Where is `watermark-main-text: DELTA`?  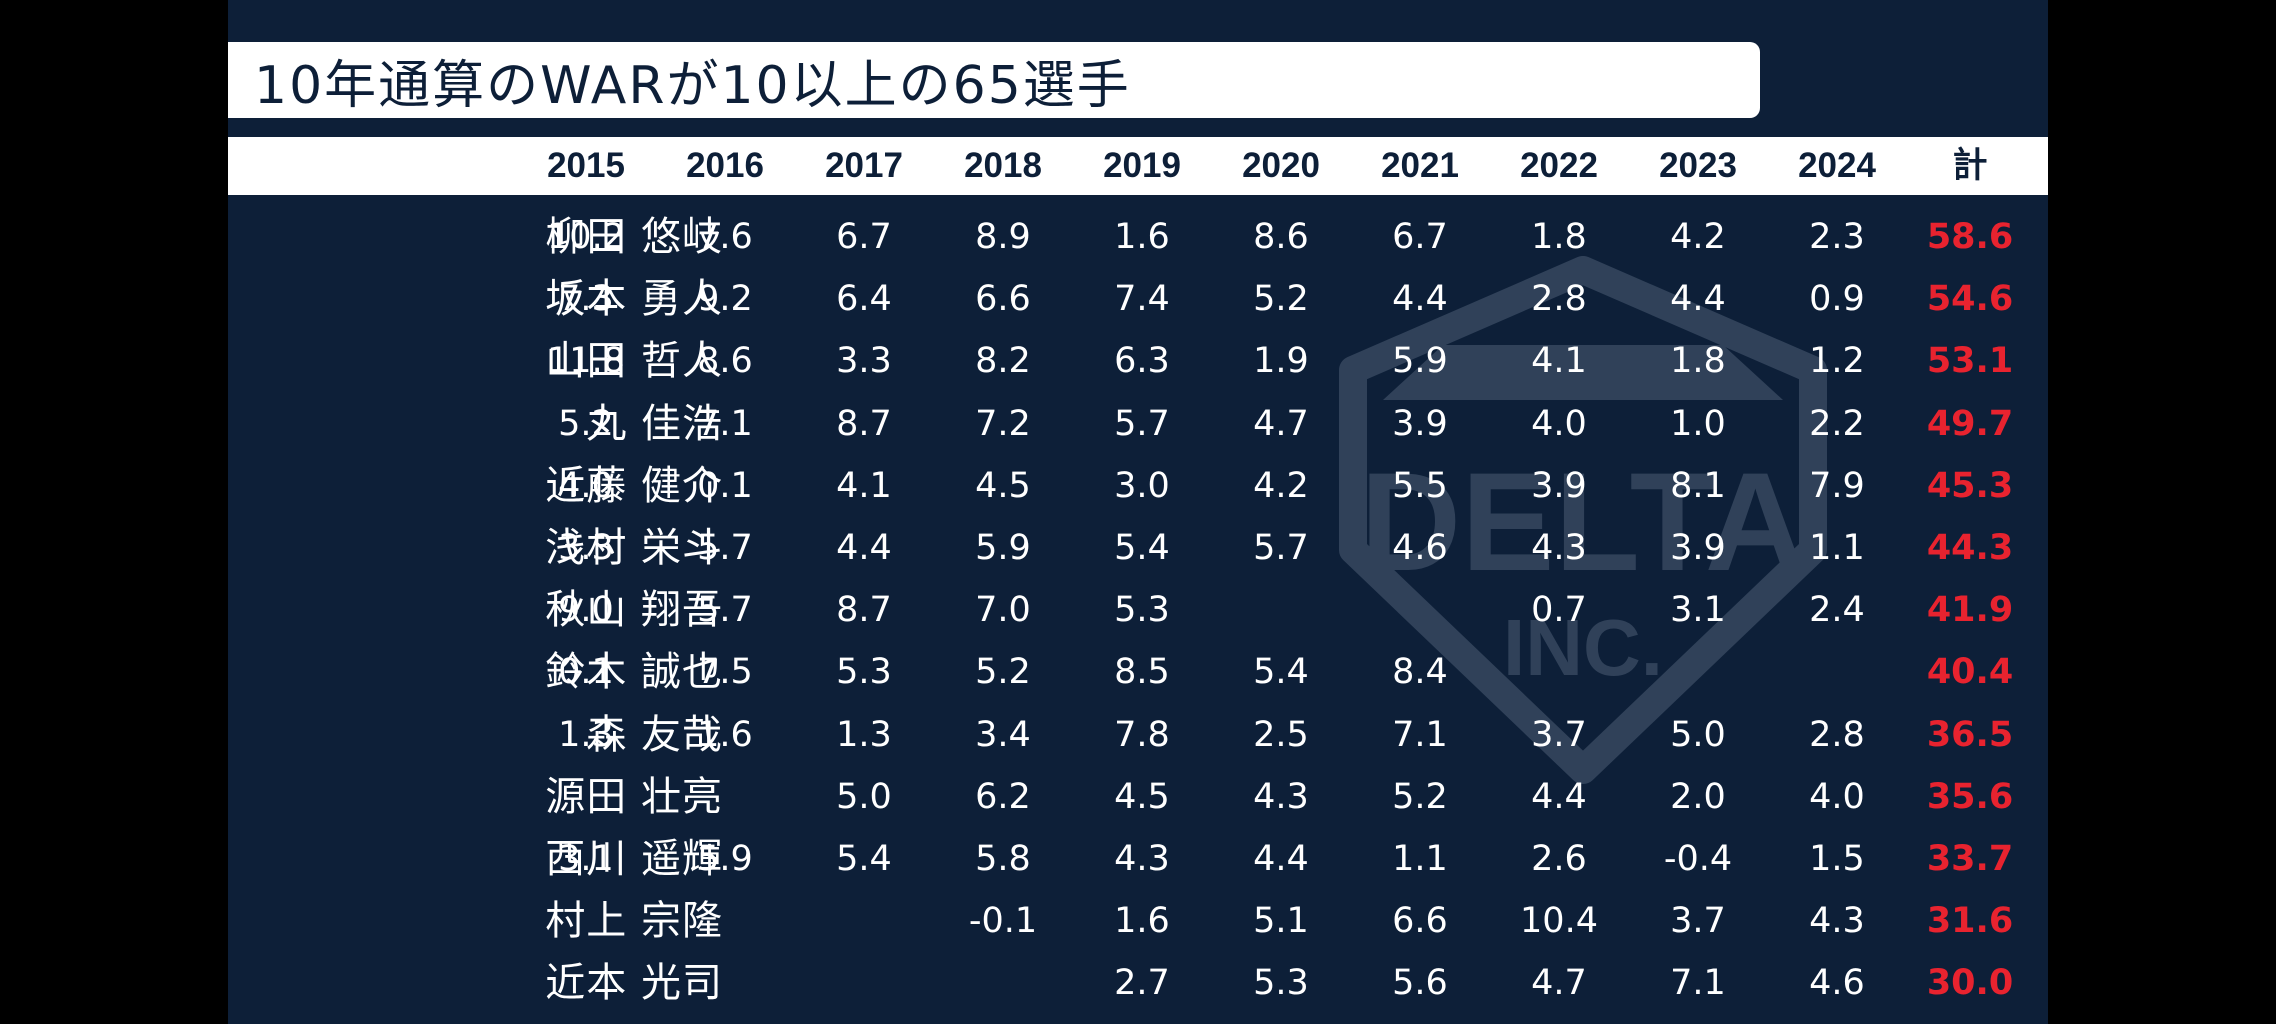 watermark-main-text: DELTA is located at coordinates (1583, 521).